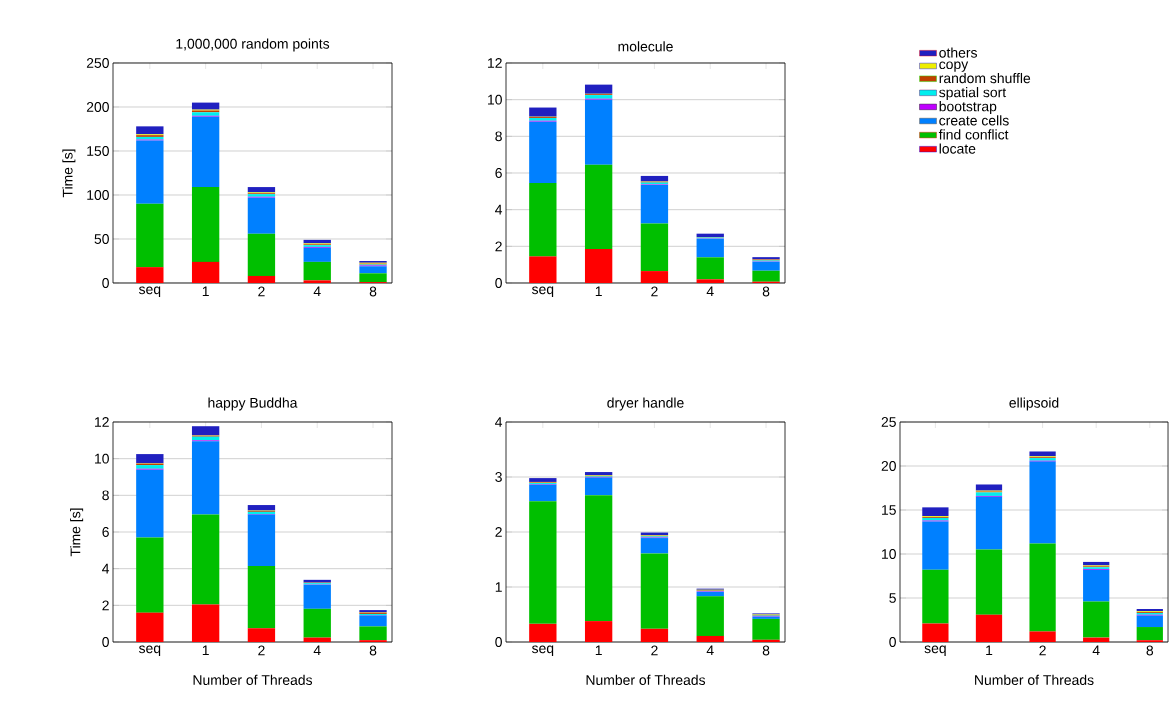 This screenshot has width=1171, height=722. Describe the element at coordinates (892, 598) in the screenshot. I see `y-tick-label: 5` at that location.